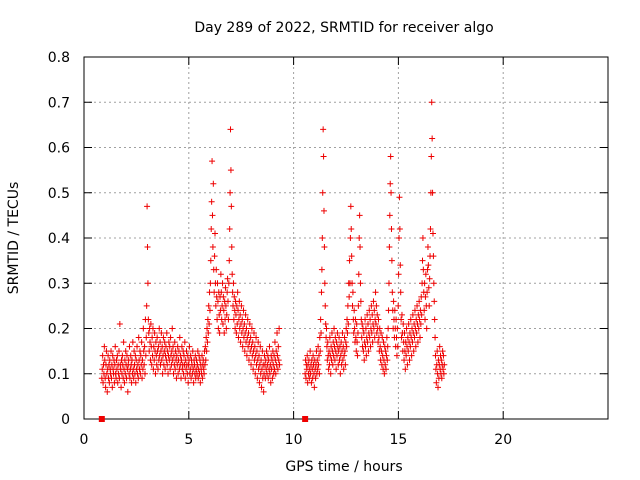 This screenshot has height=480, width=640. I want to click on x-tick-label: 15, so click(398, 440).